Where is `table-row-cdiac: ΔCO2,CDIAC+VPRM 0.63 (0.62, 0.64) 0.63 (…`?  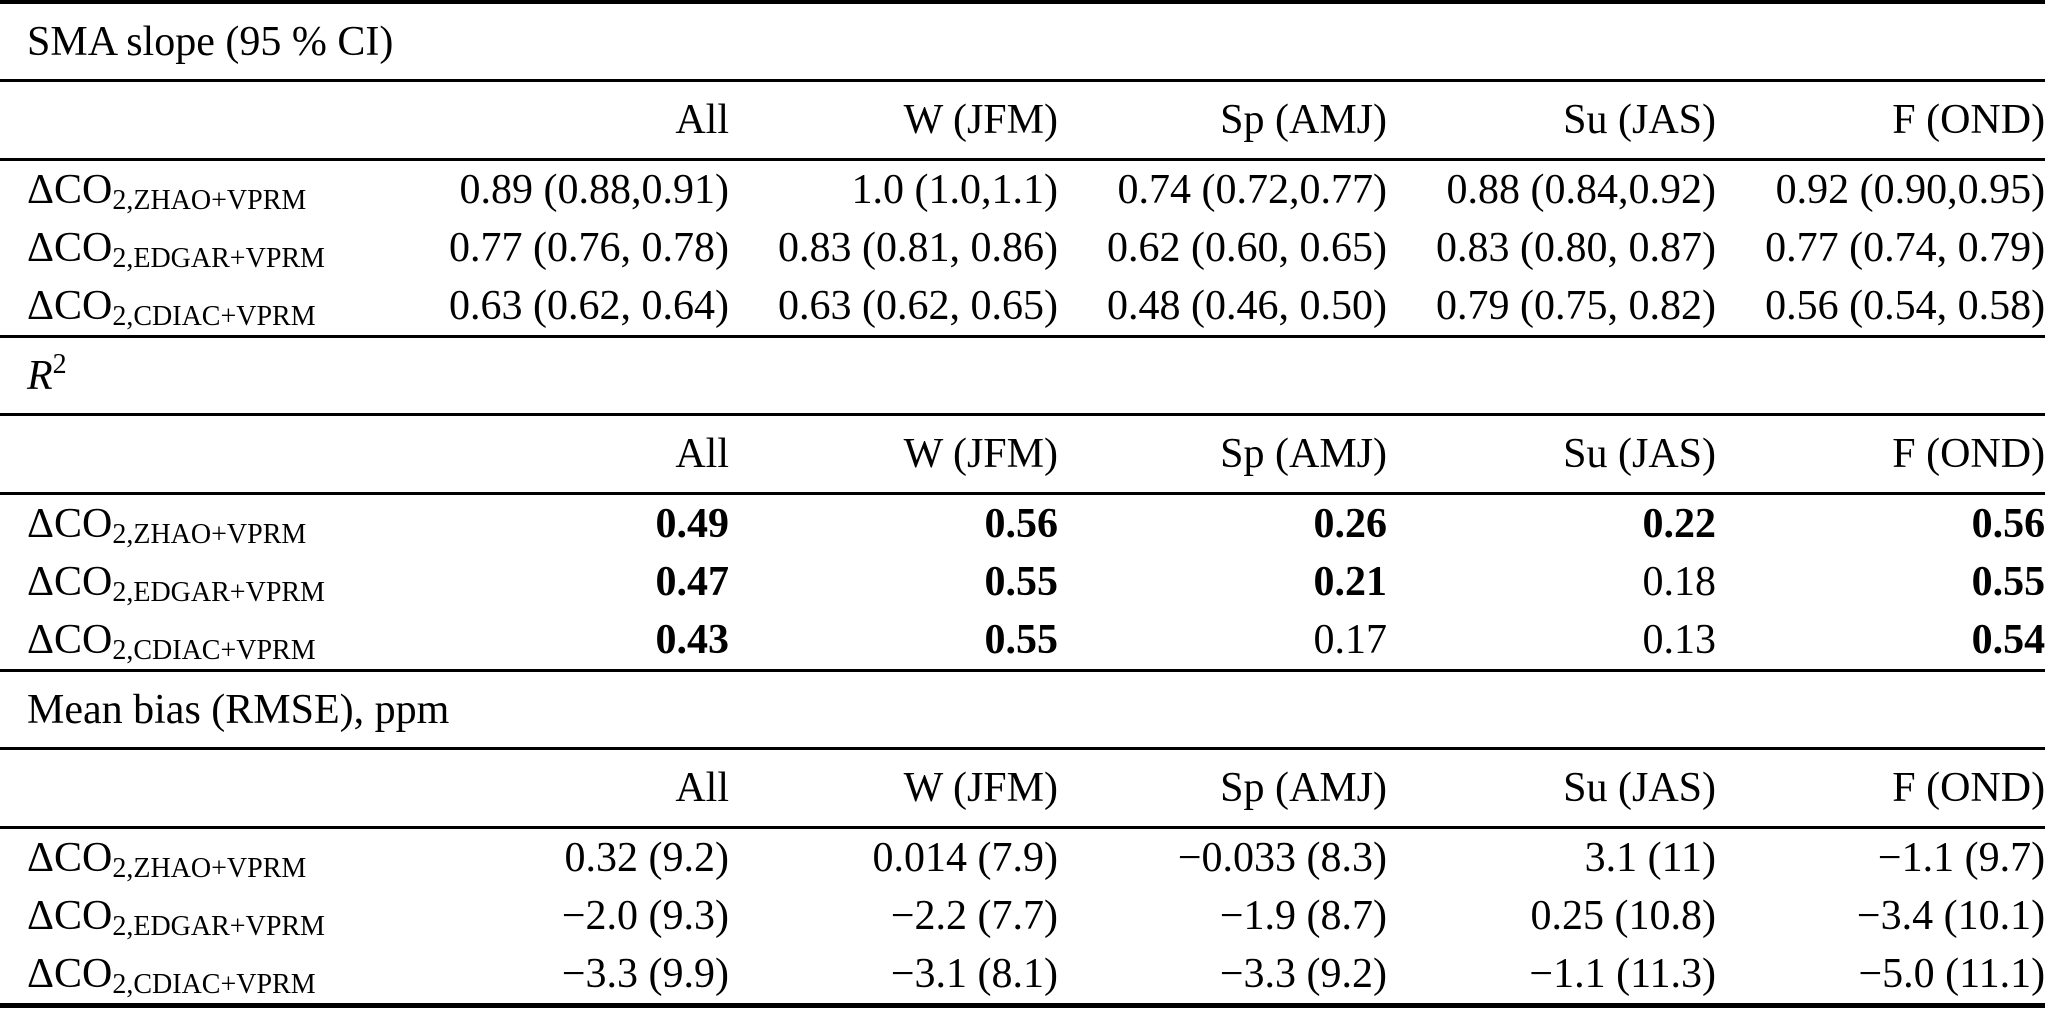 table-row-cdiac: ΔCO2,CDIAC+VPRM 0.63 (0.62, 0.64) 0.63 (… is located at coordinates (1023, 307).